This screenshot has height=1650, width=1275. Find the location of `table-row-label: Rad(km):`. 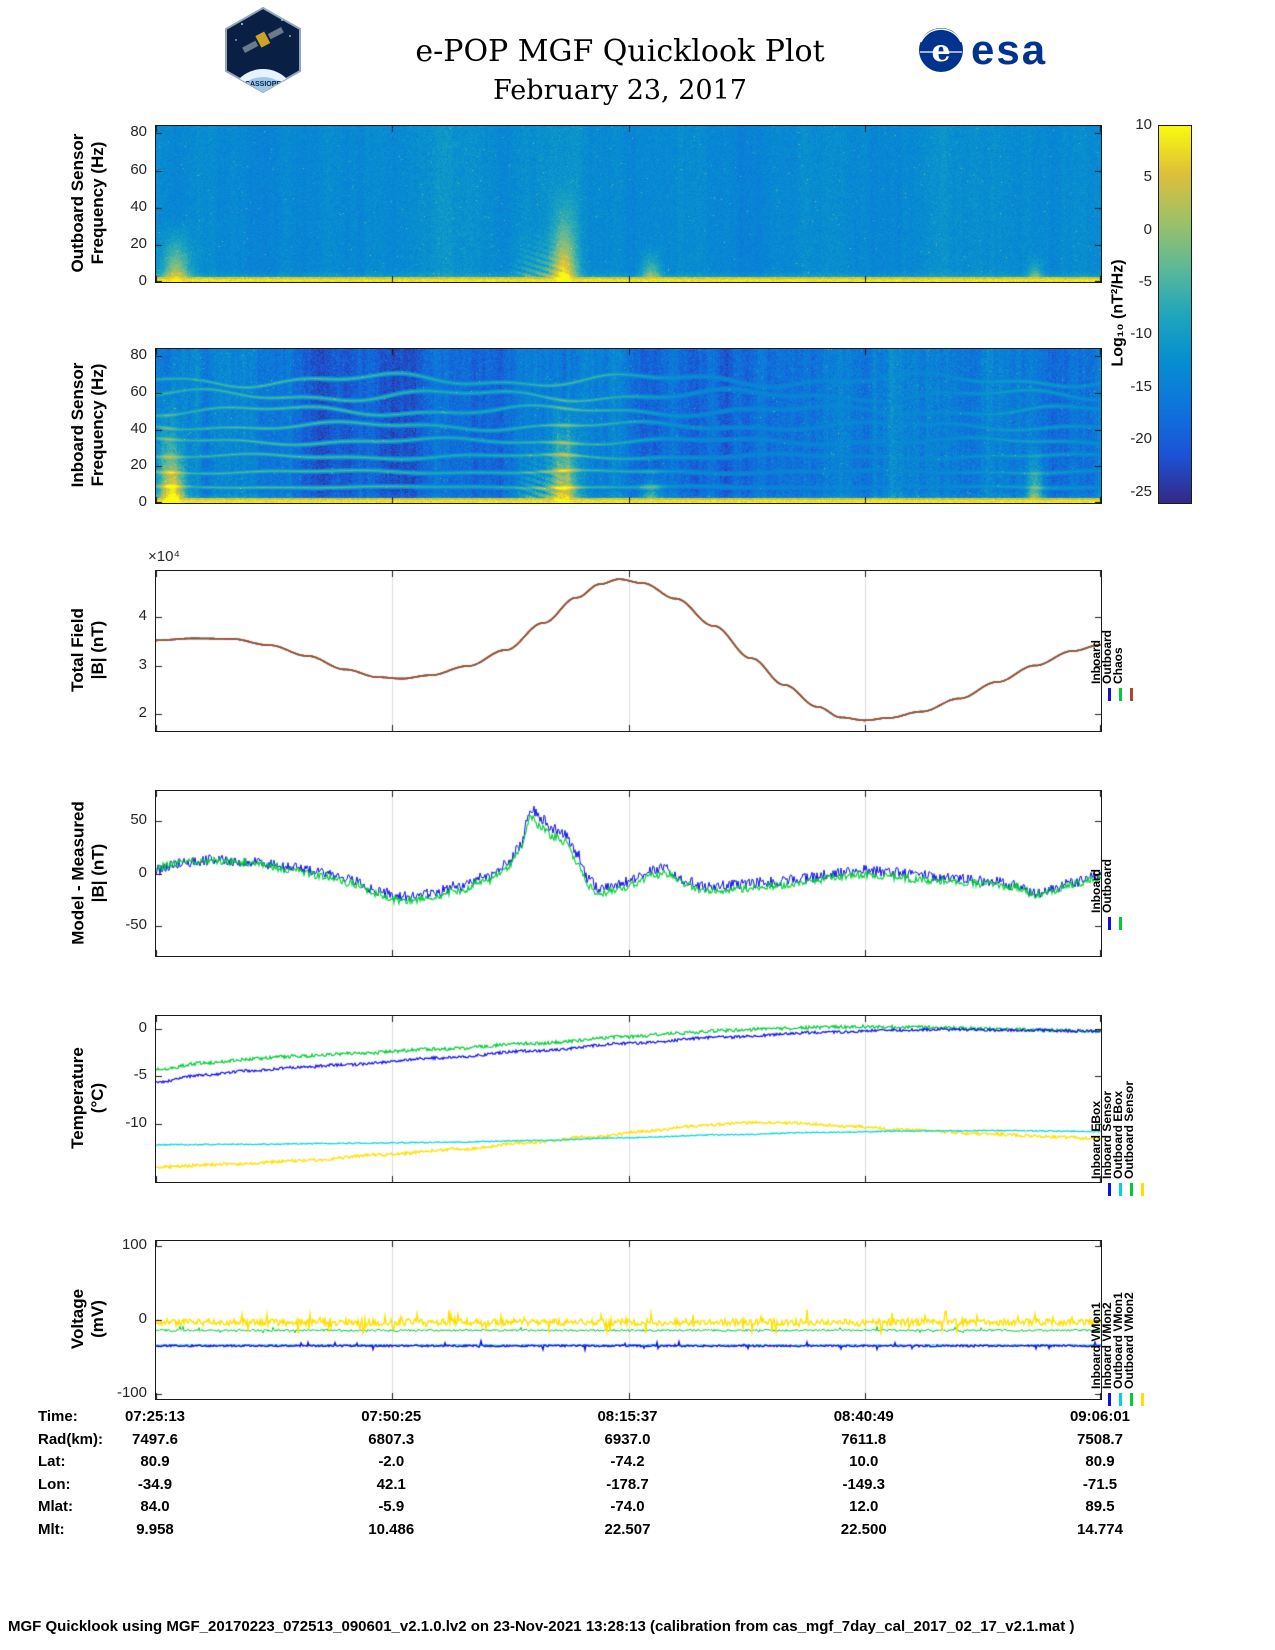

table-row-label: Rad(km): is located at coordinates (71, 1439).